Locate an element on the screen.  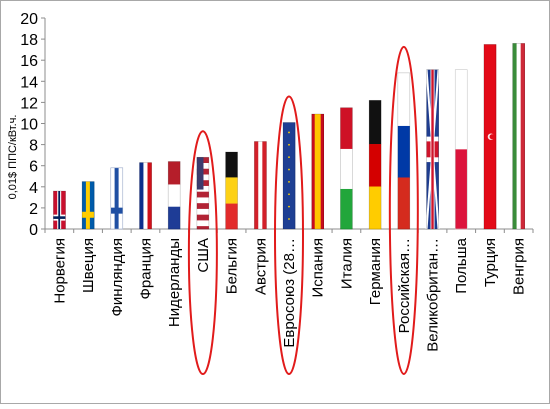
y-tick-label: 0 is located at coordinates (33, 230).